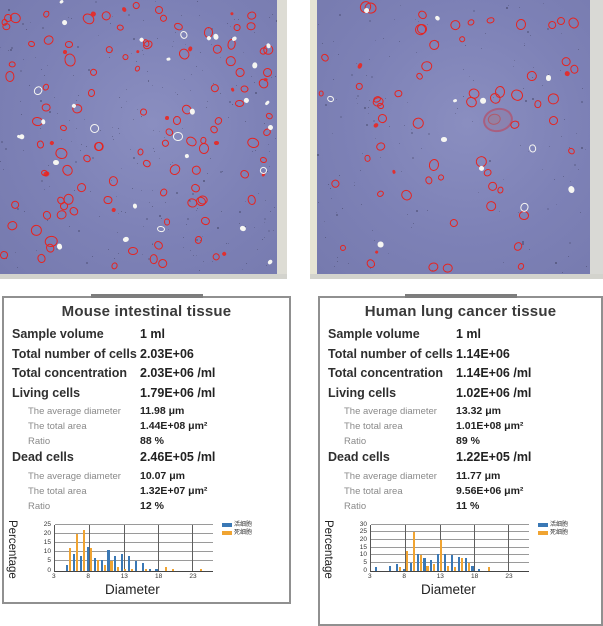 Image resolution: width=603 pixels, height=626 pixels. I want to click on x-axis-label: Diameter, so click(448, 589).